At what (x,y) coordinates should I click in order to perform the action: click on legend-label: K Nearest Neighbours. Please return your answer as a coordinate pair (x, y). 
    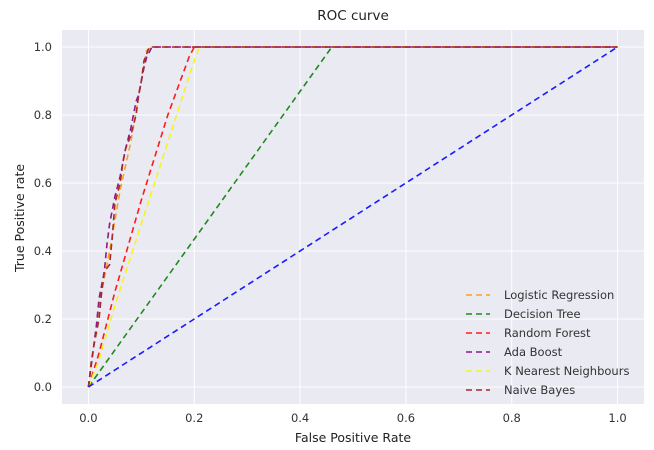
    Looking at the image, I should click on (566, 371).